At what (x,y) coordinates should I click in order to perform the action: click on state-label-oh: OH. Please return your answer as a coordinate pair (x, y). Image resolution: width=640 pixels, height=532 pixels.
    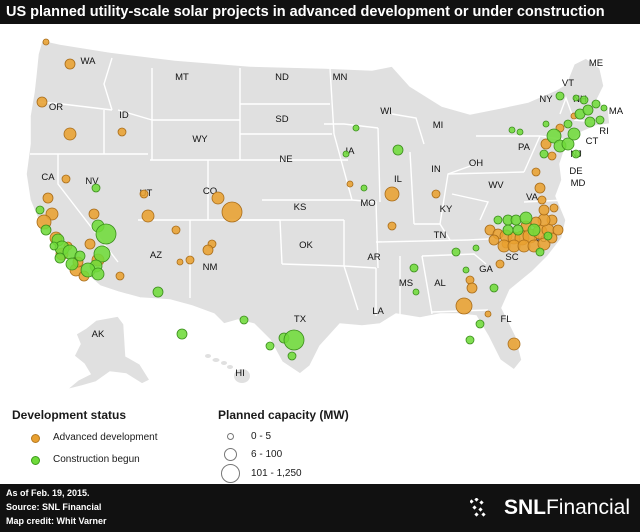
    Looking at the image, I should click on (476, 163).